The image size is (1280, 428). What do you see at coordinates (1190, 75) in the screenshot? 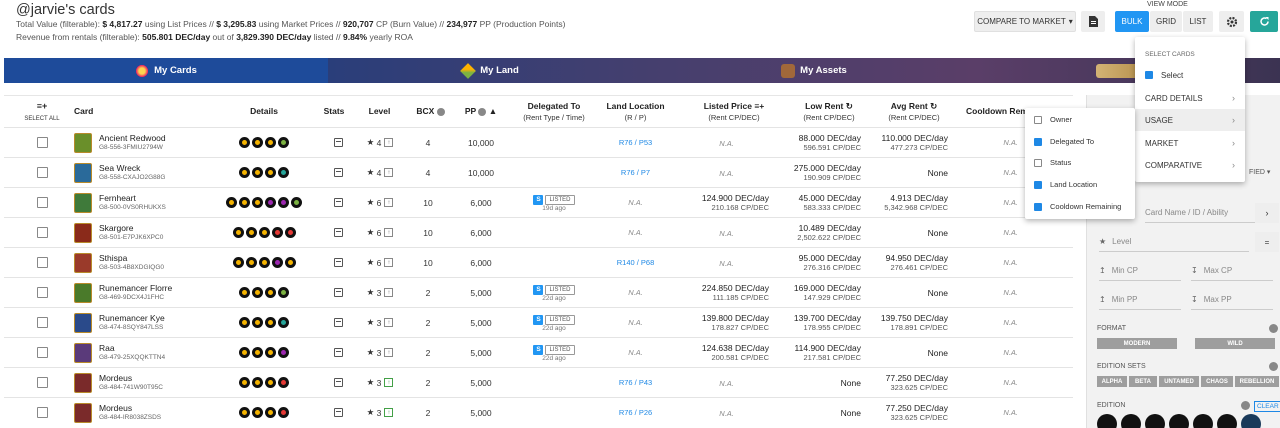
I see `menu-select-checkbox: Select` at bounding box center [1190, 75].